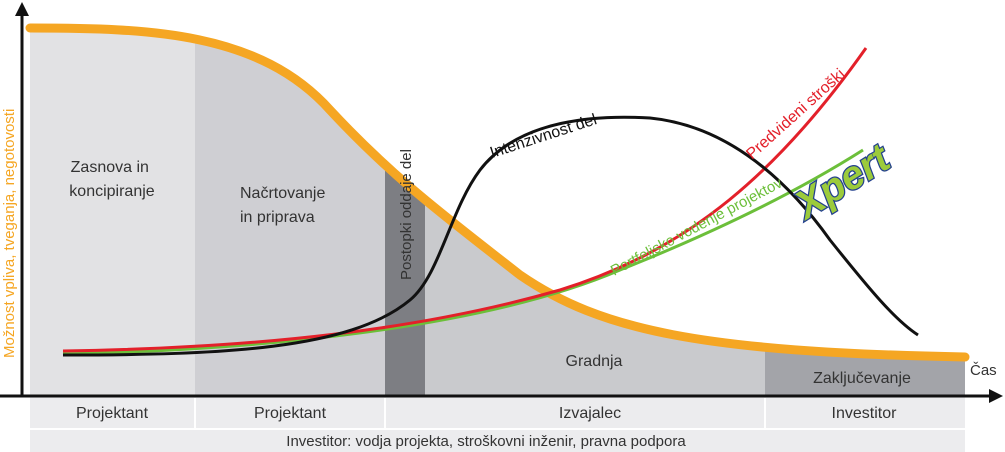  I want to click on cost-curve-label: Predvideni stroški, so click(795, 114).